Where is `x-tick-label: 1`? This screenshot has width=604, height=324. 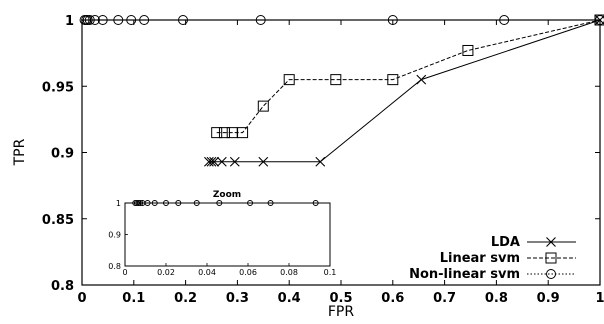
x-tick-label: 1 is located at coordinates (599, 298).